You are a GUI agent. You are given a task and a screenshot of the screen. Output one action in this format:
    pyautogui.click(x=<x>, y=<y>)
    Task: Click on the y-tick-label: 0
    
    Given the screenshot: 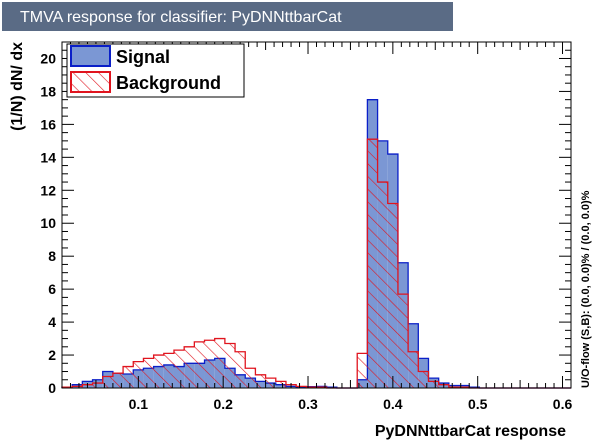 What is the action you would take?
    pyautogui.click(x=52, y=388)
    